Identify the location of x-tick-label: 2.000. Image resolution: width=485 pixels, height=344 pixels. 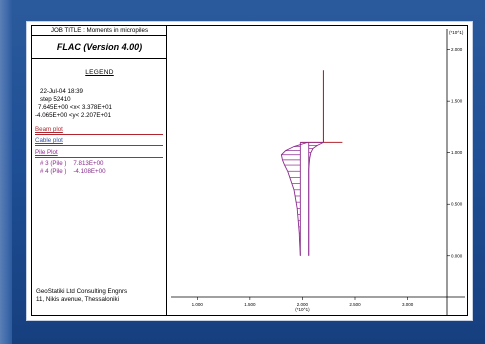
(303, 304).